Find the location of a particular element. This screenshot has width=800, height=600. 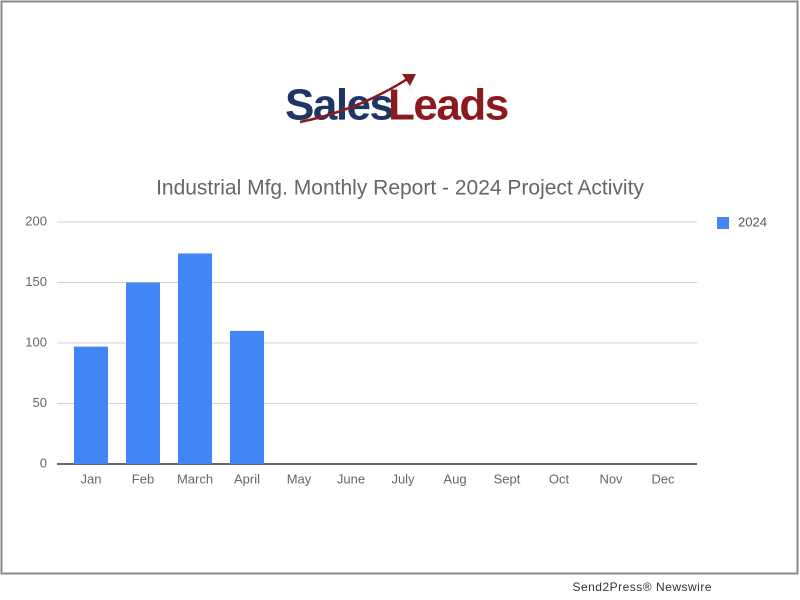

x-tick-label: Sept is located at coordinates (507, 478).